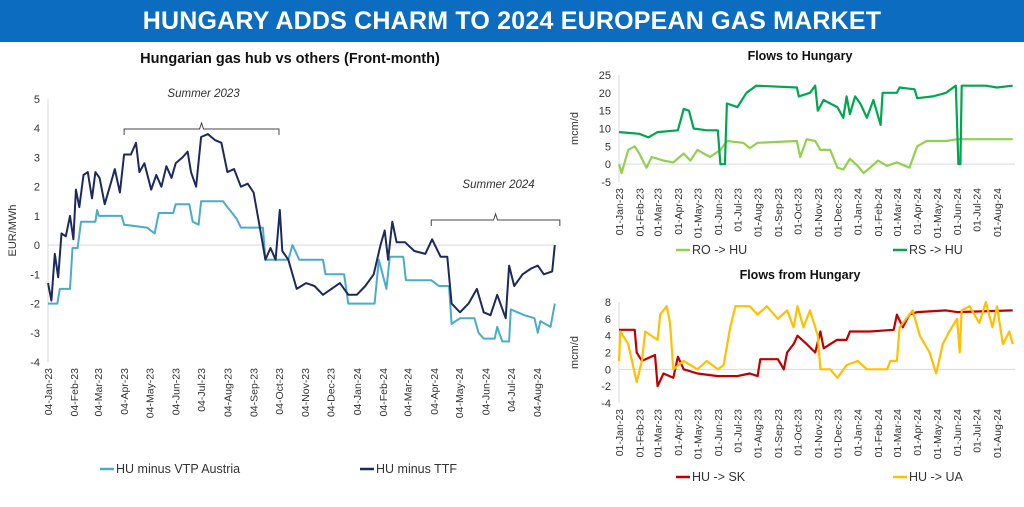 This screenshot has width=1024, height=507. I want to click on x-tick-label: 04-Sep-23, so click(255, 392).